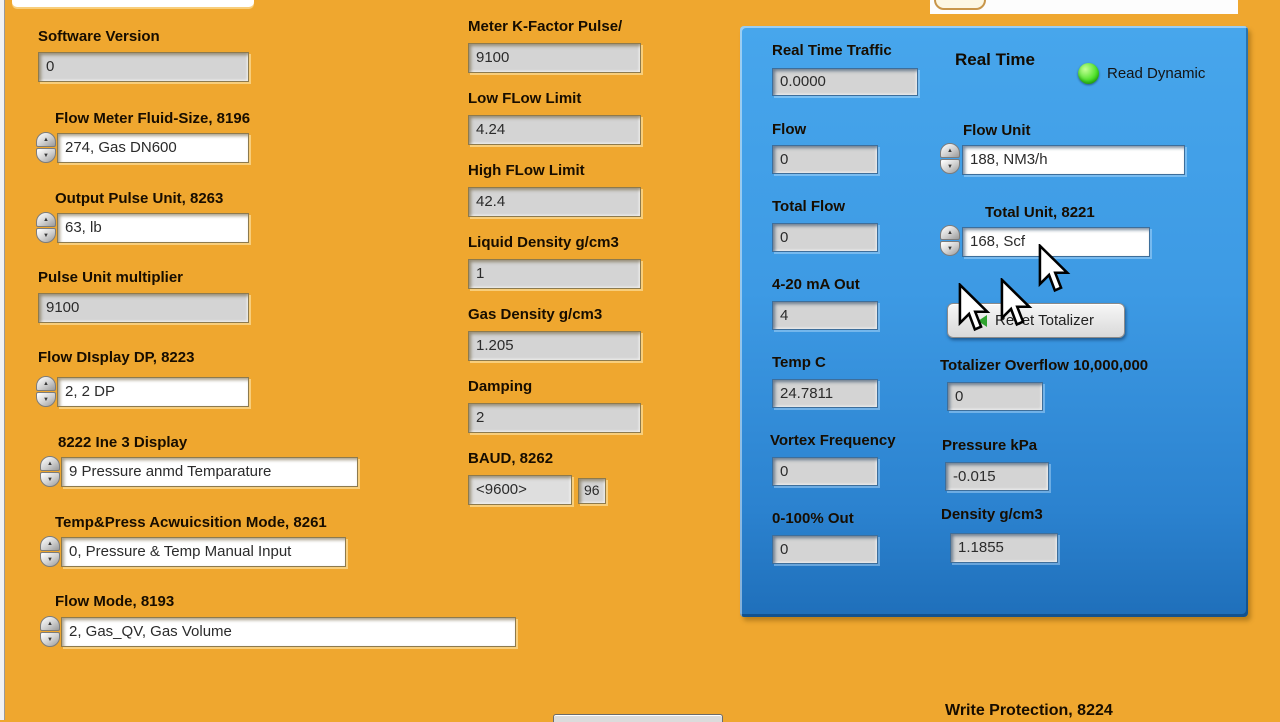 The height and width of the screenshot is (722, 1280). Describe the element at coordinates (789, 129) in the screenshot. I see `flow-label: Flow` at that location.